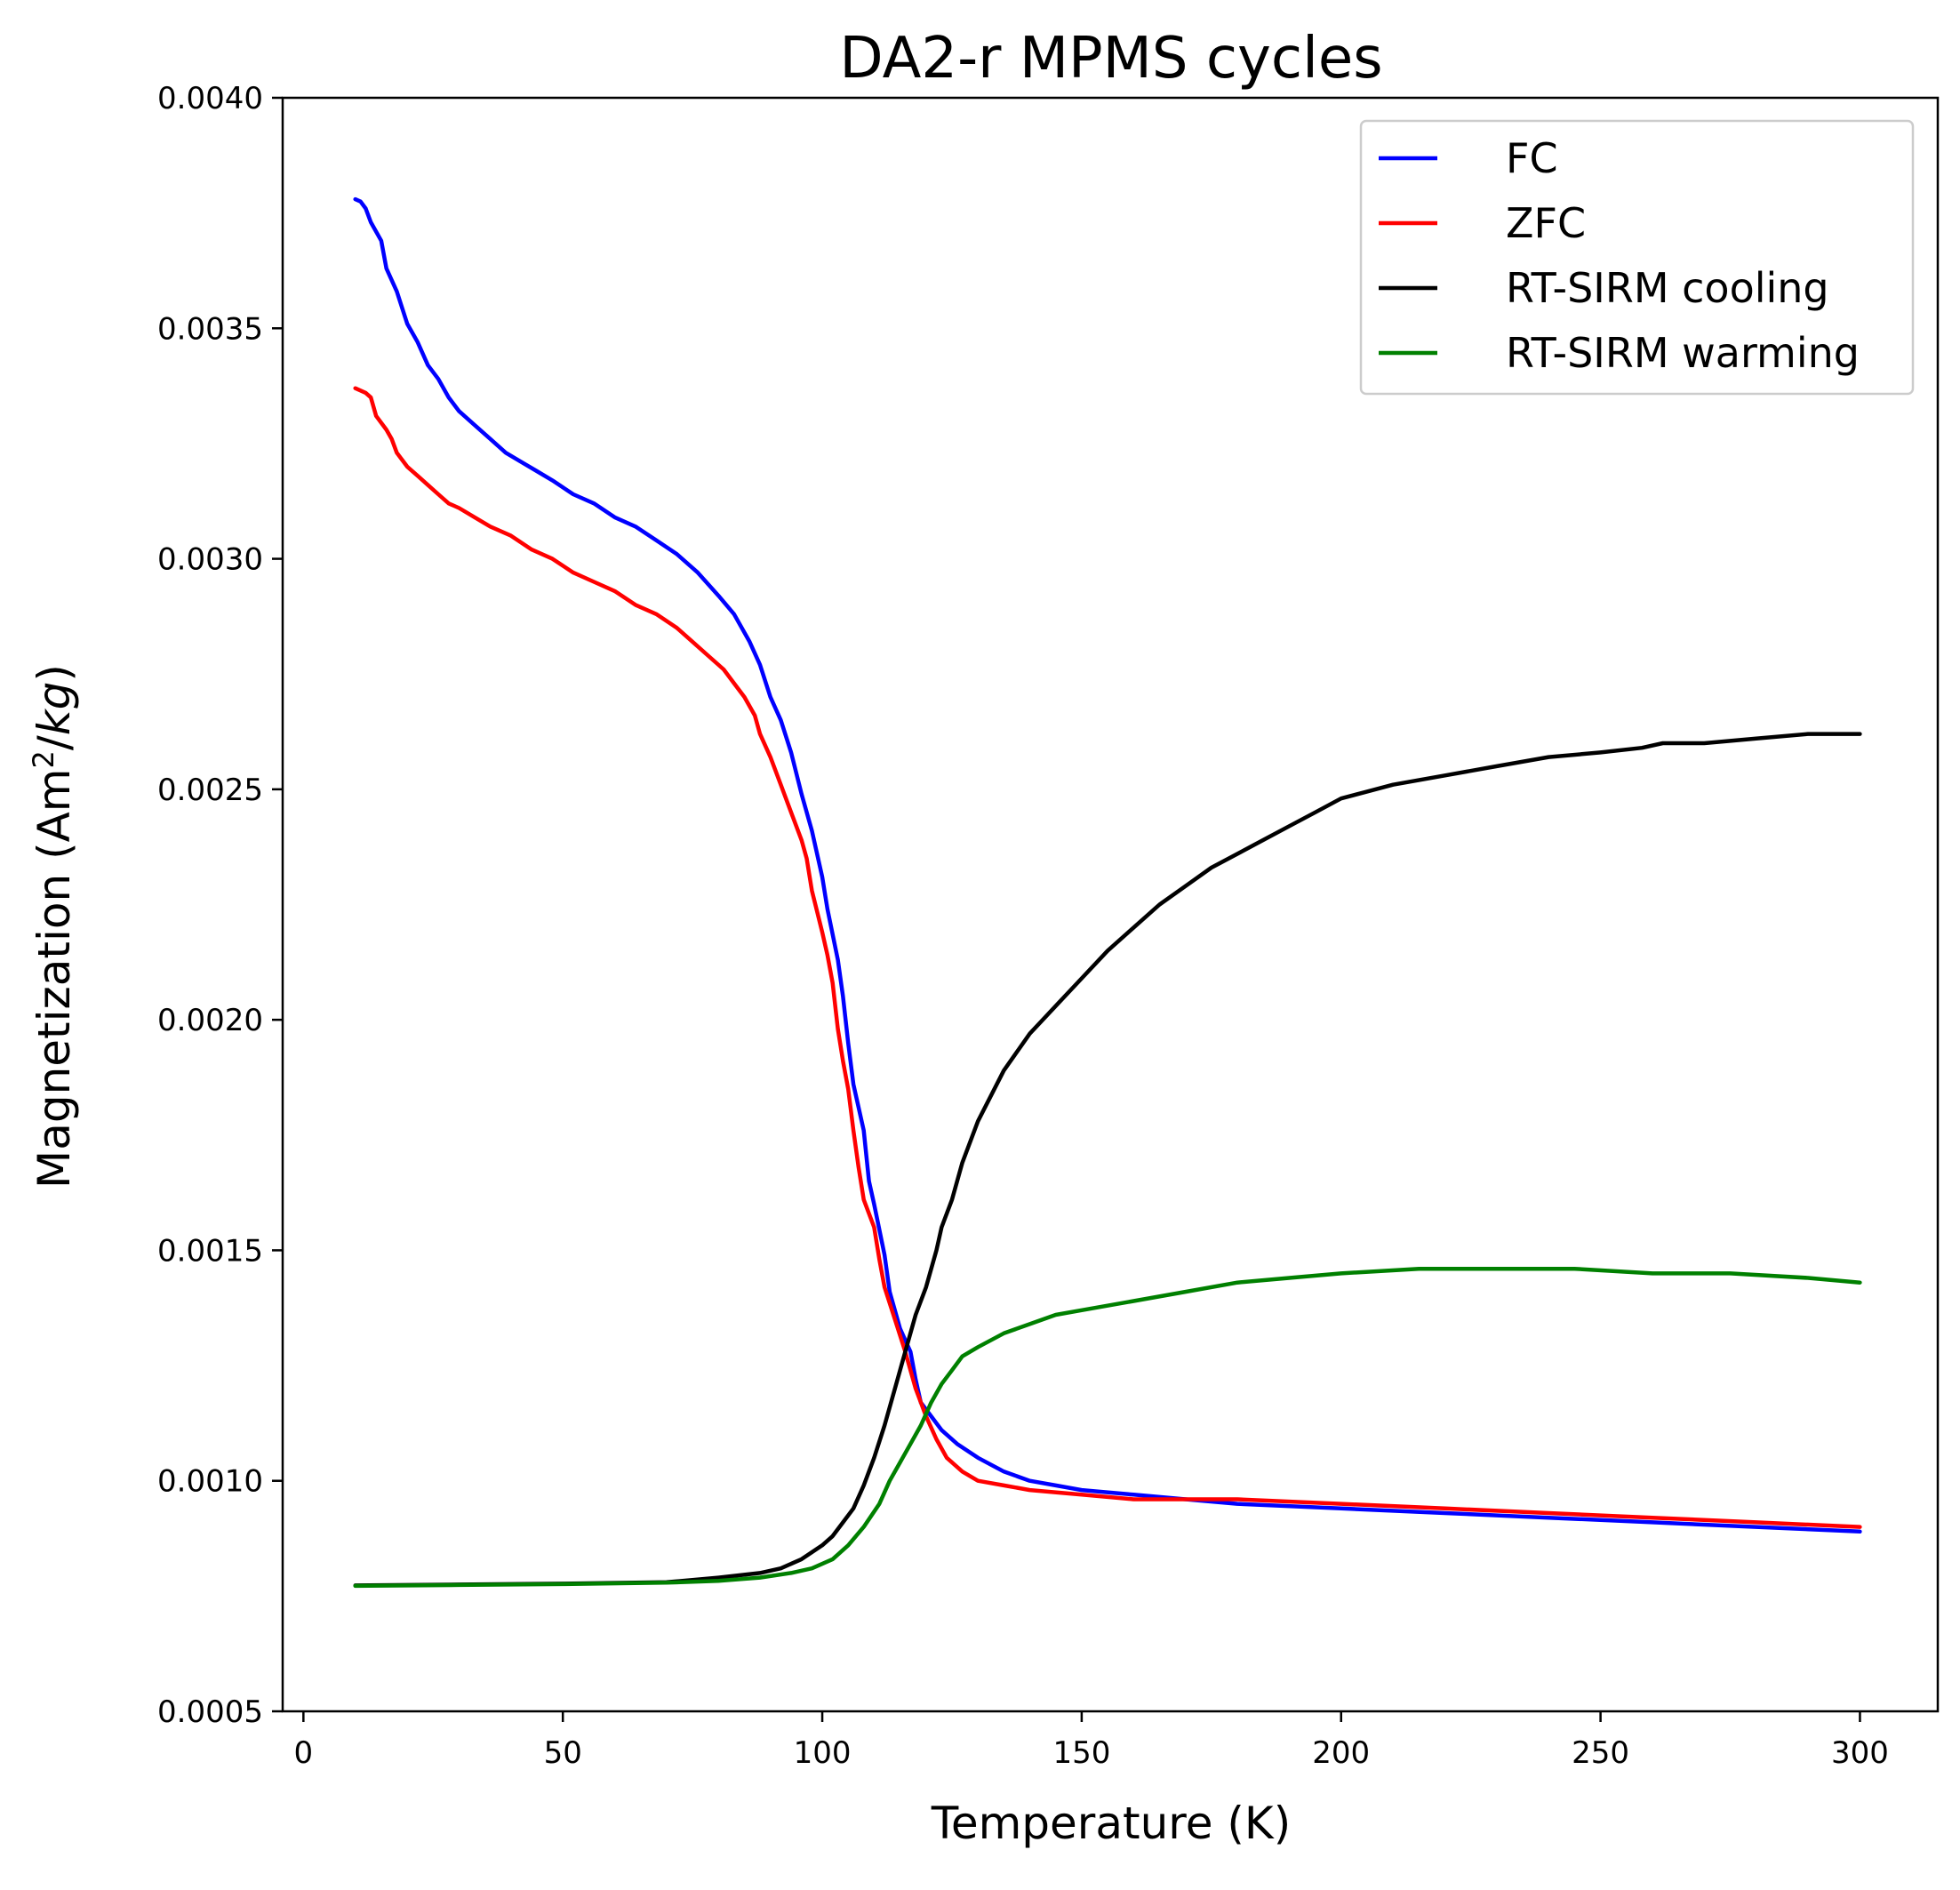 The height and width of the screenshot is (1890, 1960). I want to click on x-tick-label: 250, so click(1600, 1753).